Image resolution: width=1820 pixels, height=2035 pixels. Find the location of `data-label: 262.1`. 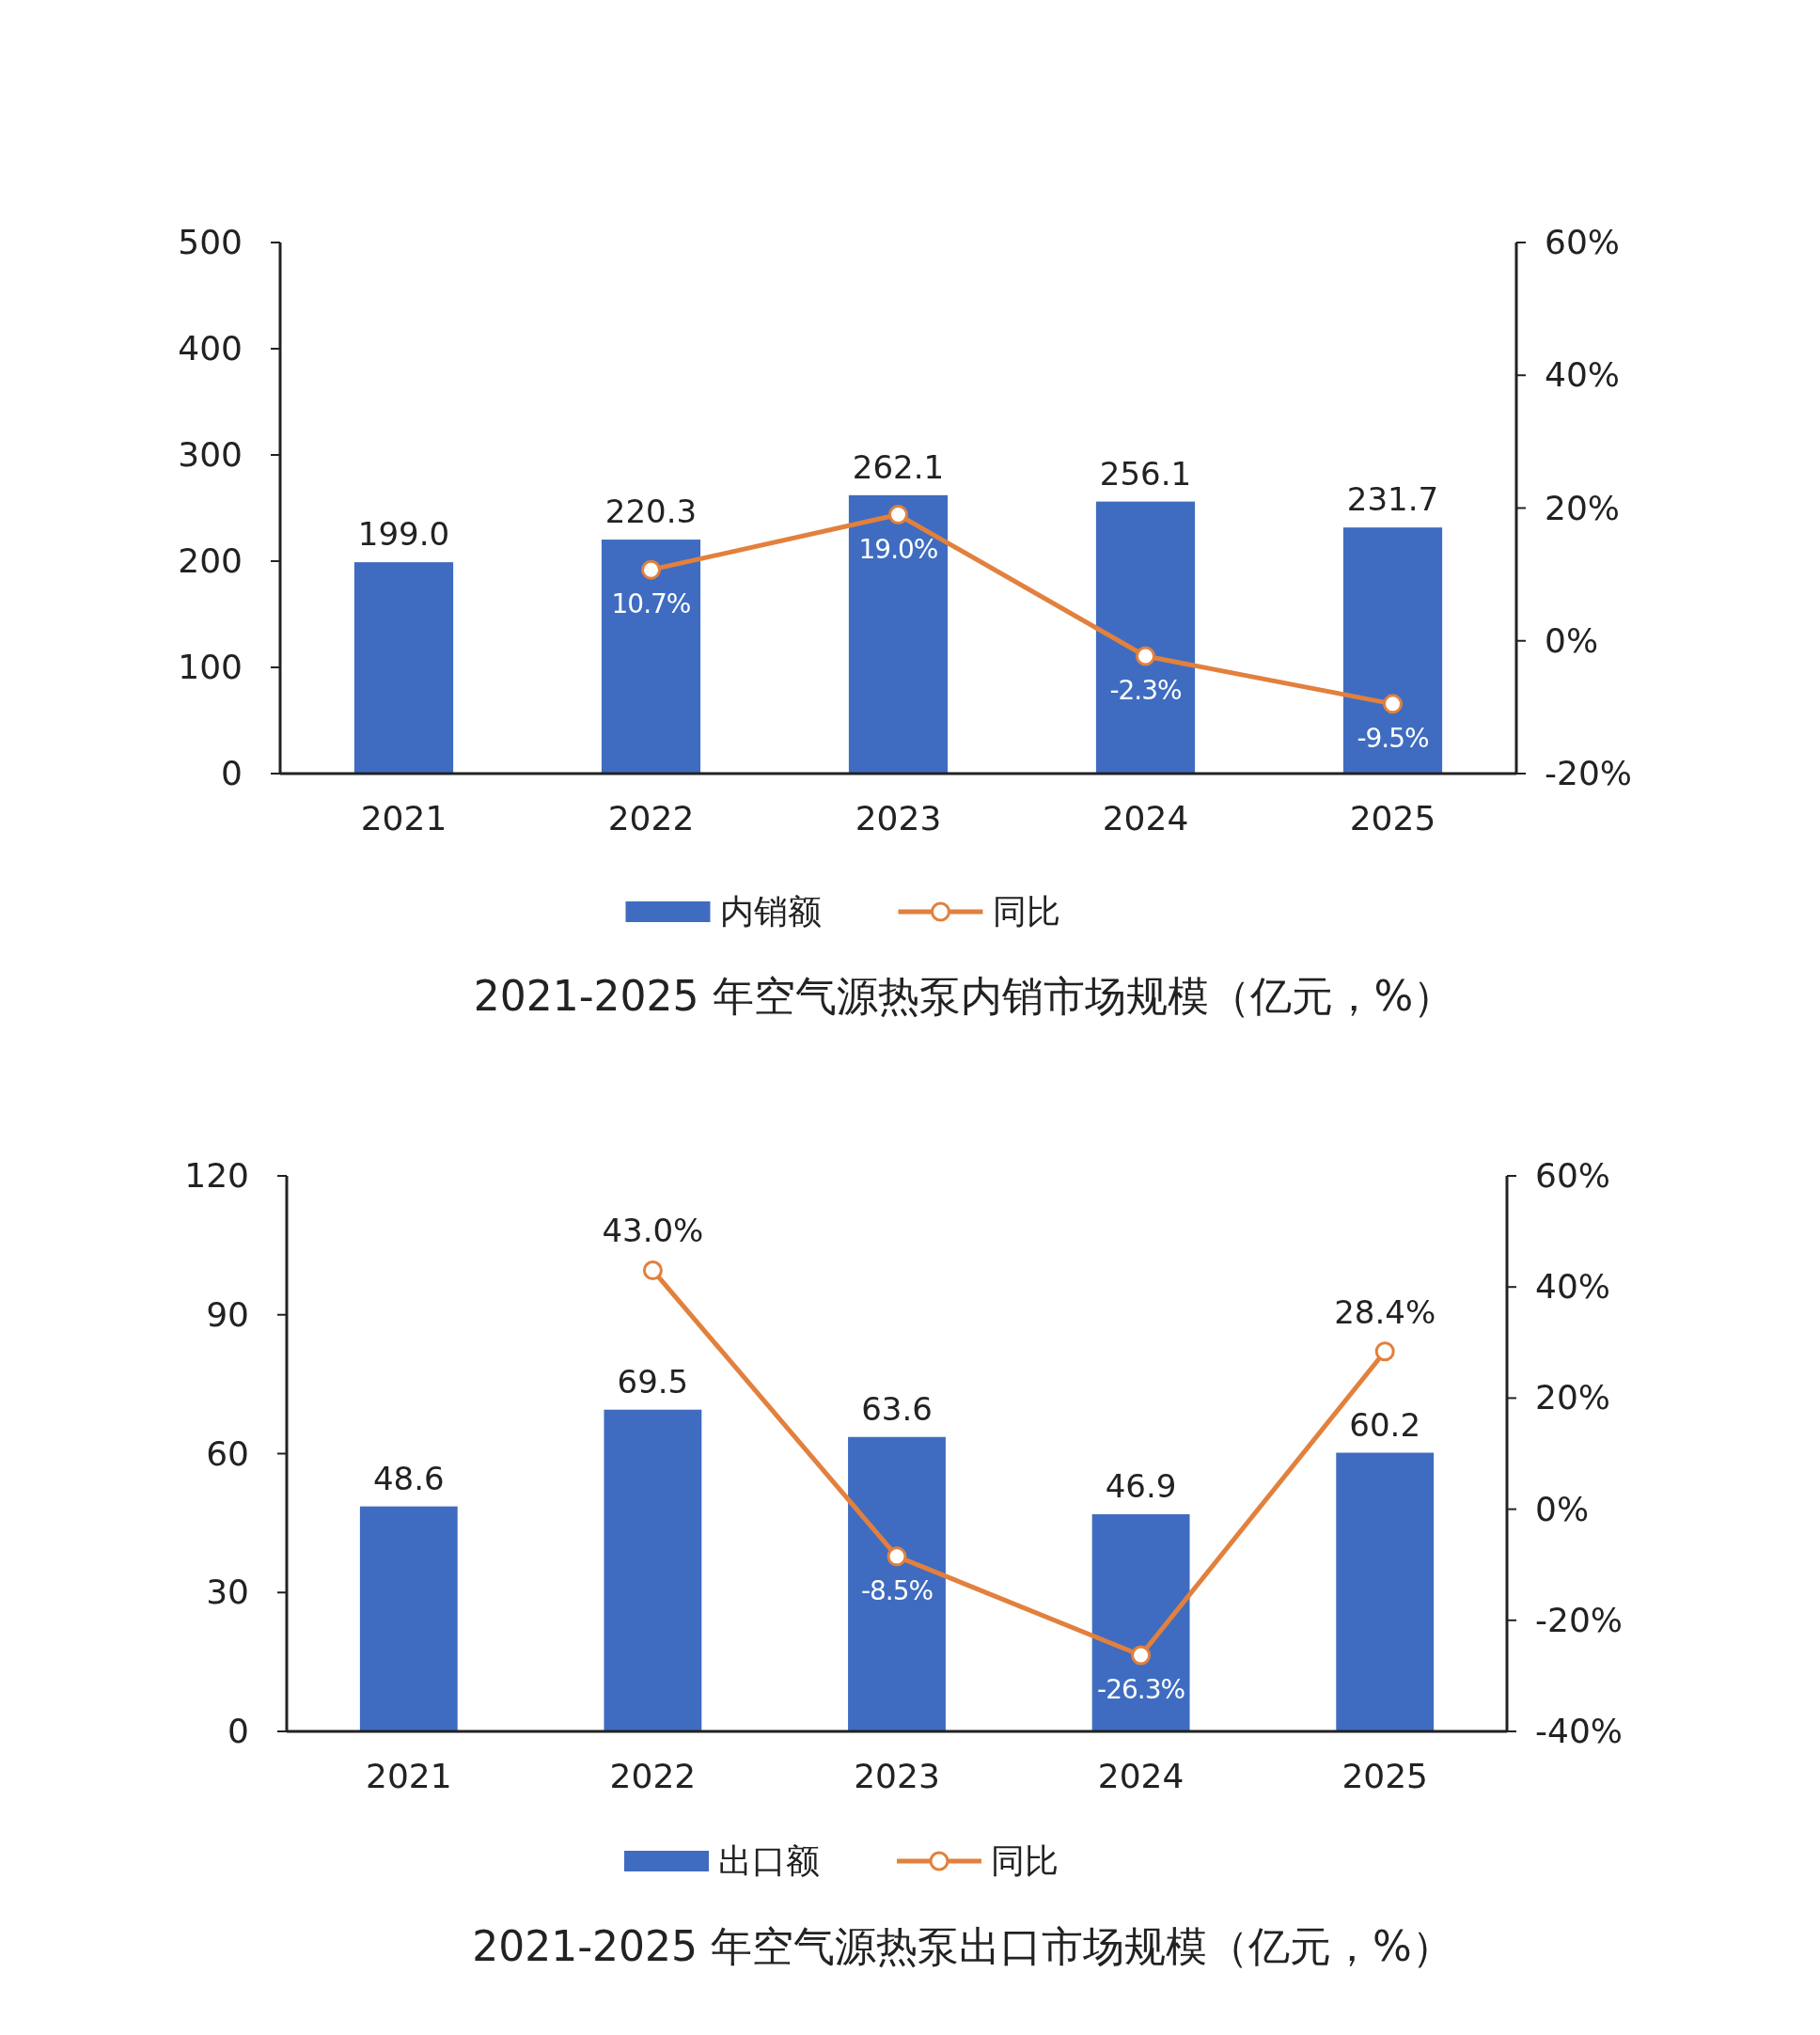

data-label: 262.1 is located at coordinates (898, 466).